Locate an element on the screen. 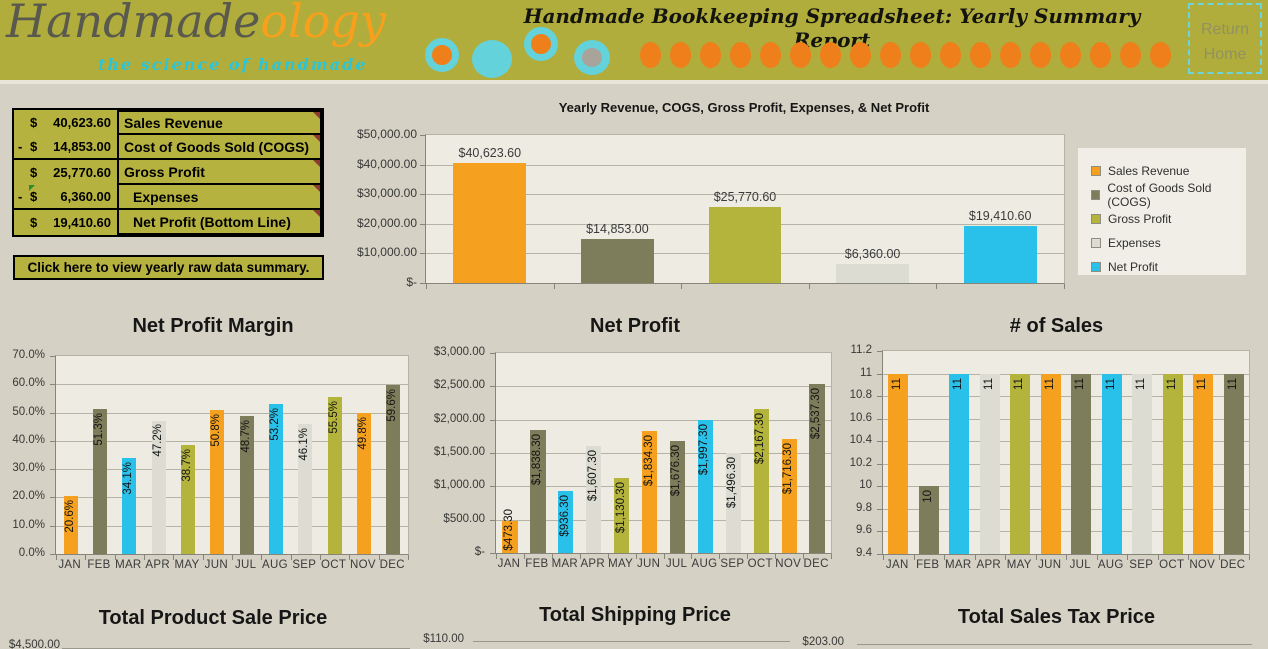 This screenshot has width=1268, height=649. category-slot: 38.7% is located at coordinates (187, 455).